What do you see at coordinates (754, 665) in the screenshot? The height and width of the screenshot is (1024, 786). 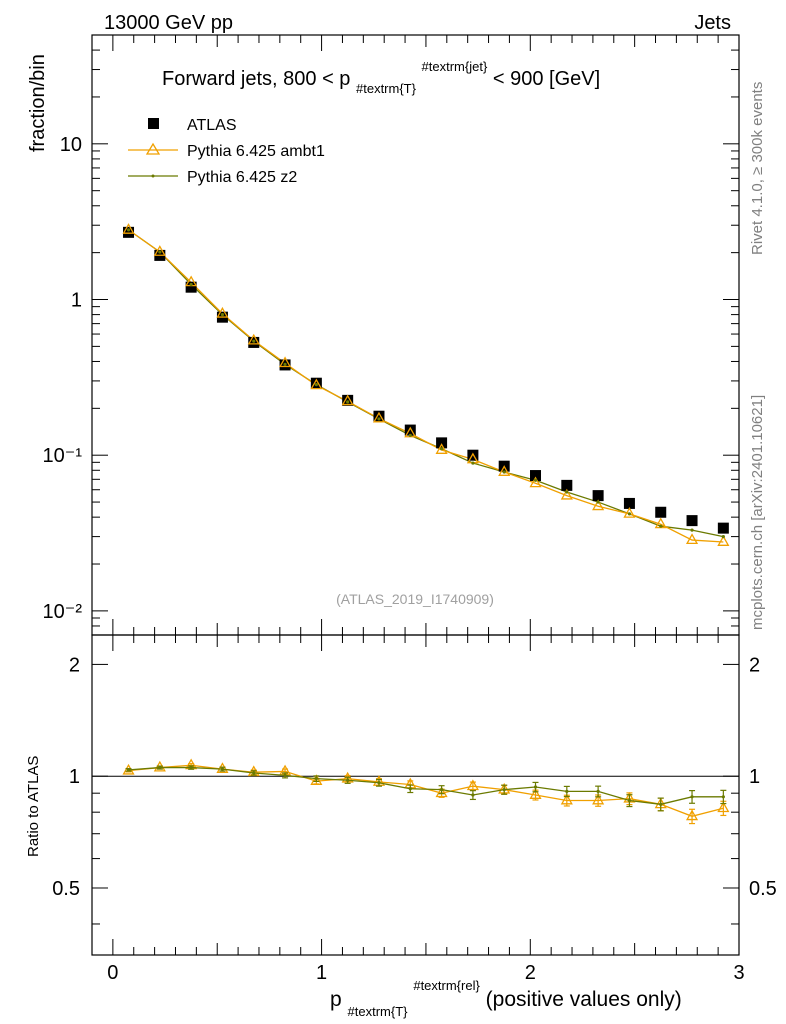 I see `ratio-ytick-label-right: 2` at bounding box center [754, 665].